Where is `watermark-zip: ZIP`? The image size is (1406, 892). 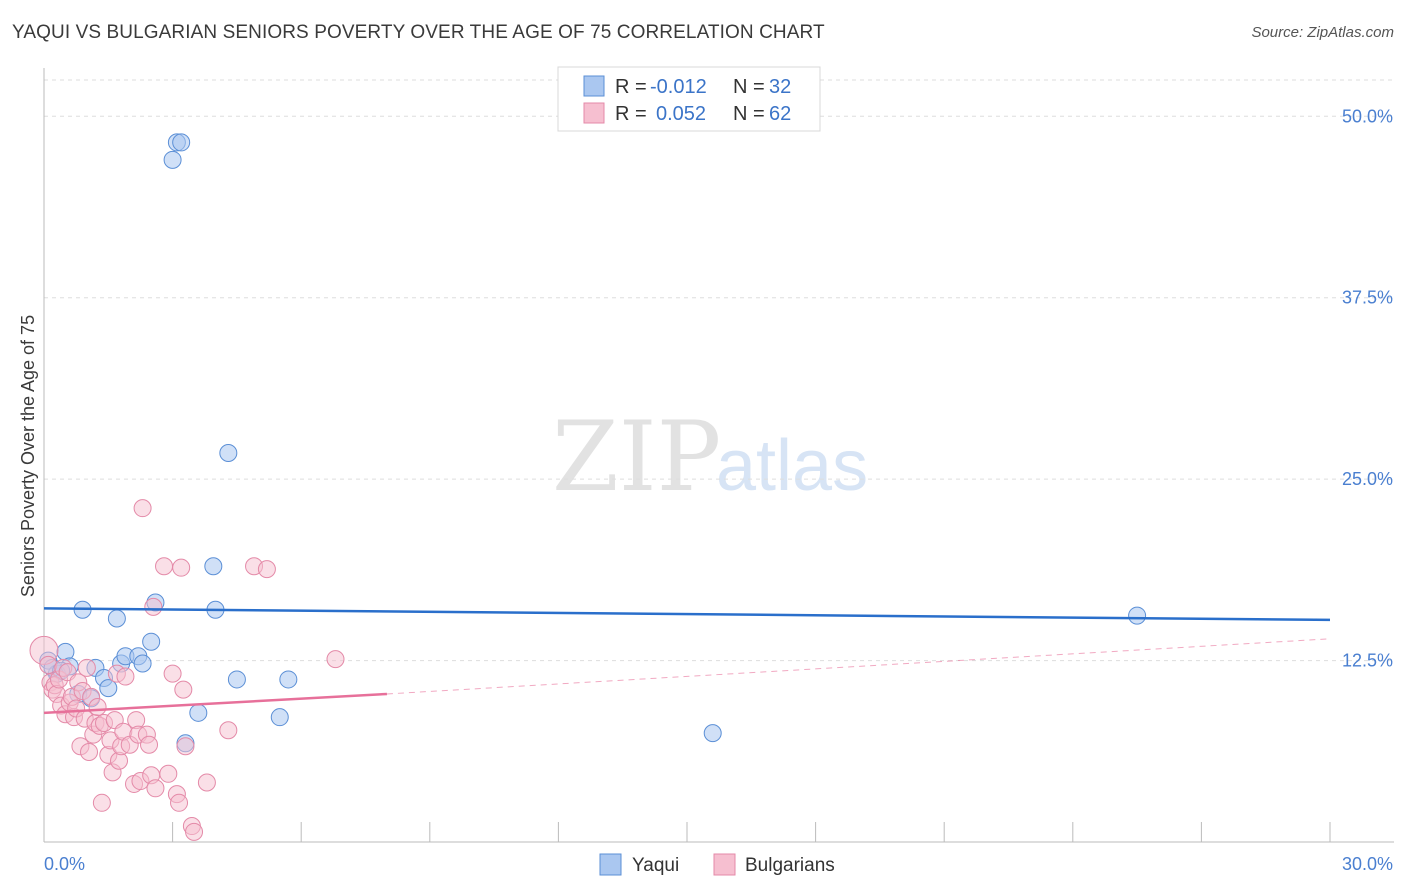 watermark-zip: ZIP is located at coordinates (636, 457).